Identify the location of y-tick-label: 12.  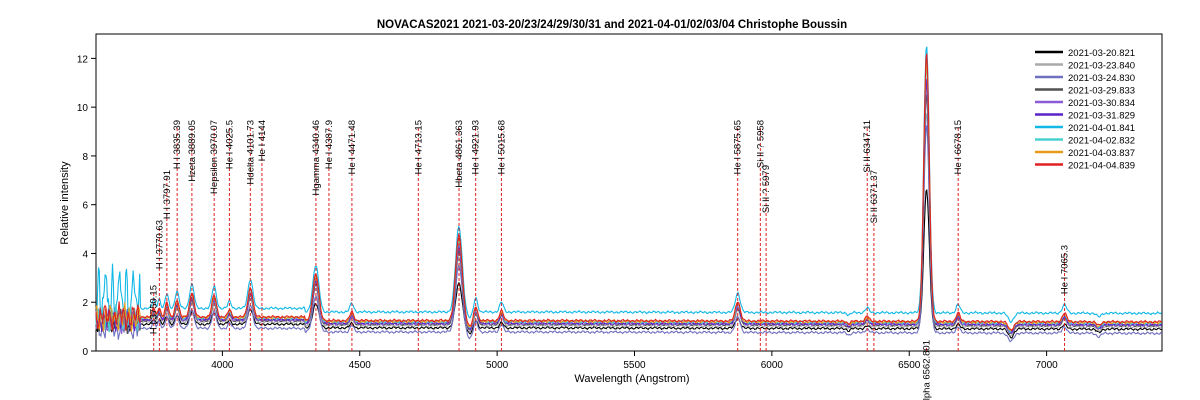
(83, 59).